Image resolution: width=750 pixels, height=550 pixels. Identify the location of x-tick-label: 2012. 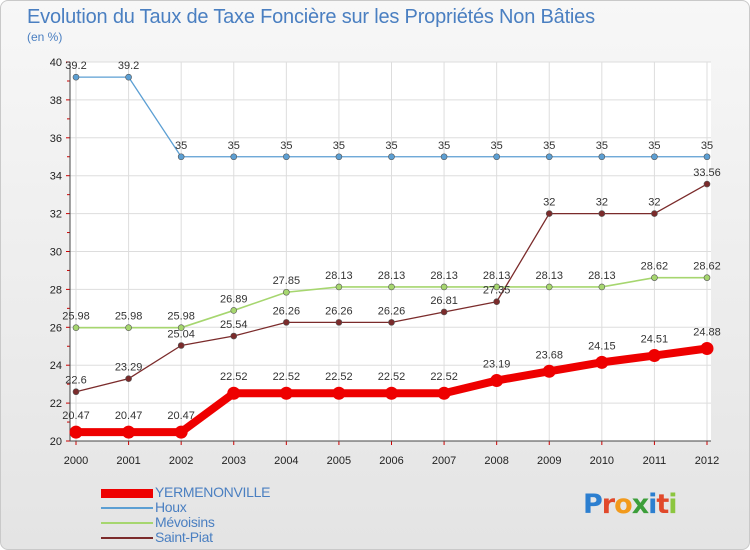
(707, 461).